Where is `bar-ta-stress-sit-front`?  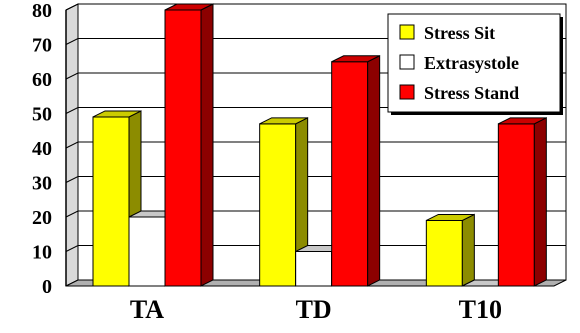 bar-ta-stress-sit-front is located at coordinates (111, 201).